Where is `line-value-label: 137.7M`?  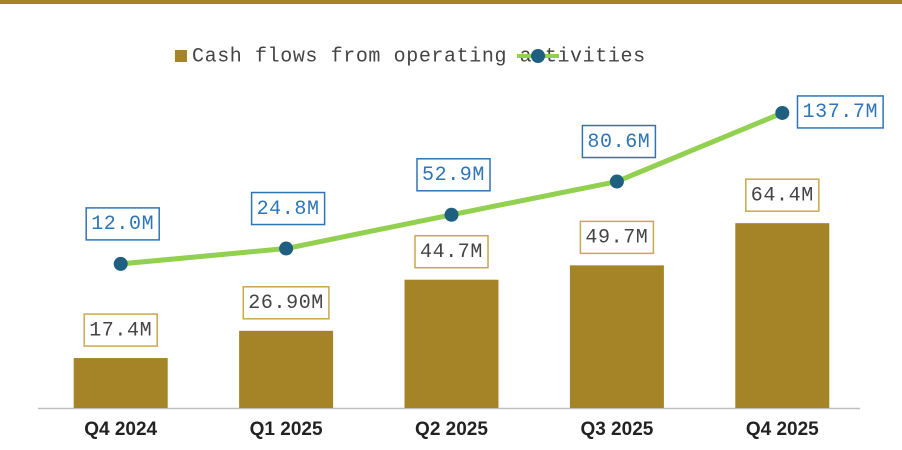
line-value-label: 137.7M is located at coordinates (840, 112).